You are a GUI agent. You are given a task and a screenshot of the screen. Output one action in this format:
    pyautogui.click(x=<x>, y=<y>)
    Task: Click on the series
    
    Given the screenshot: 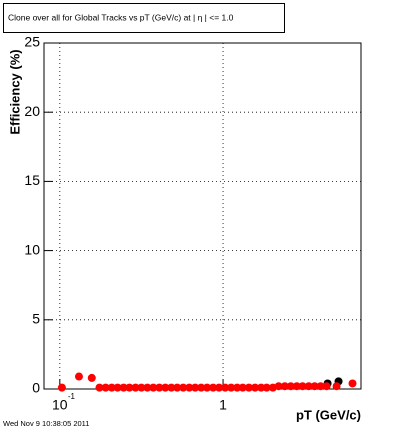 What is the action you would take?
    pyautogui.click(x=207, y=382)
    